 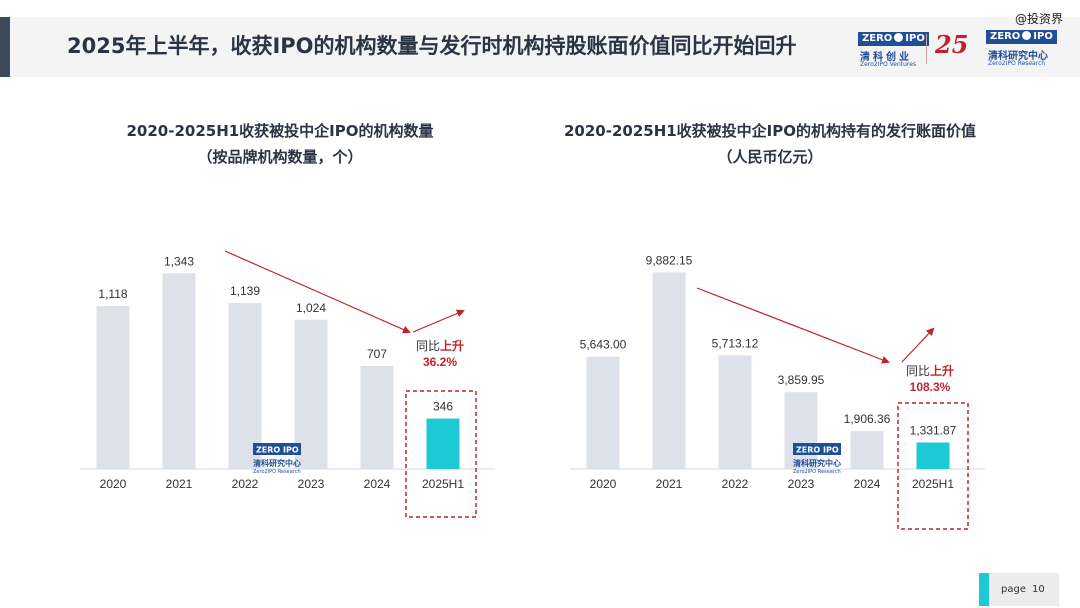 What do you see at coordinates (867, 484) in the screenshot?
I see `chart2-tick-label: 2024` at bounding box center [867, 484].